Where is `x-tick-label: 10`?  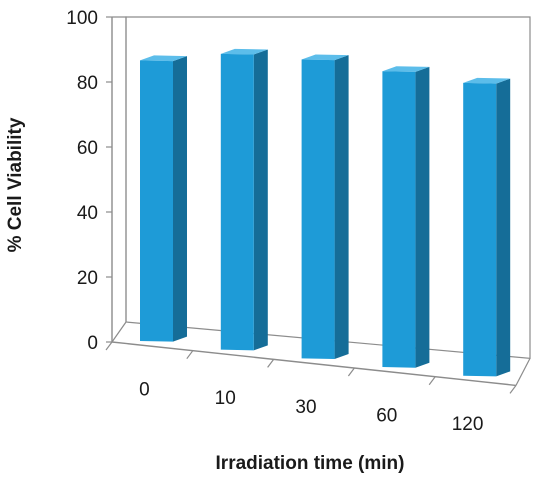 x-tick-label: 10 is located at coordinates (225, 398).